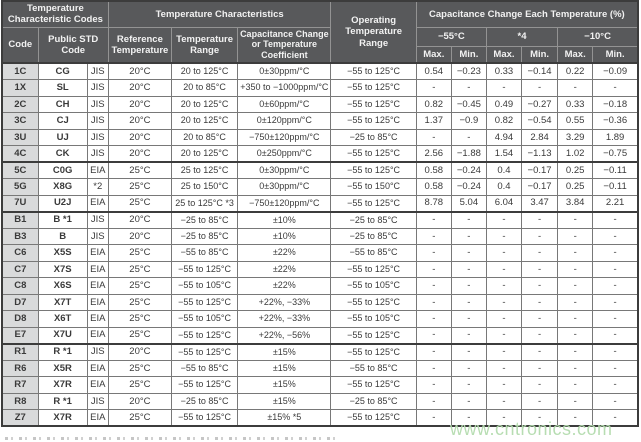  I want to click on cell-value-4: −0.14, so click(540, 71).